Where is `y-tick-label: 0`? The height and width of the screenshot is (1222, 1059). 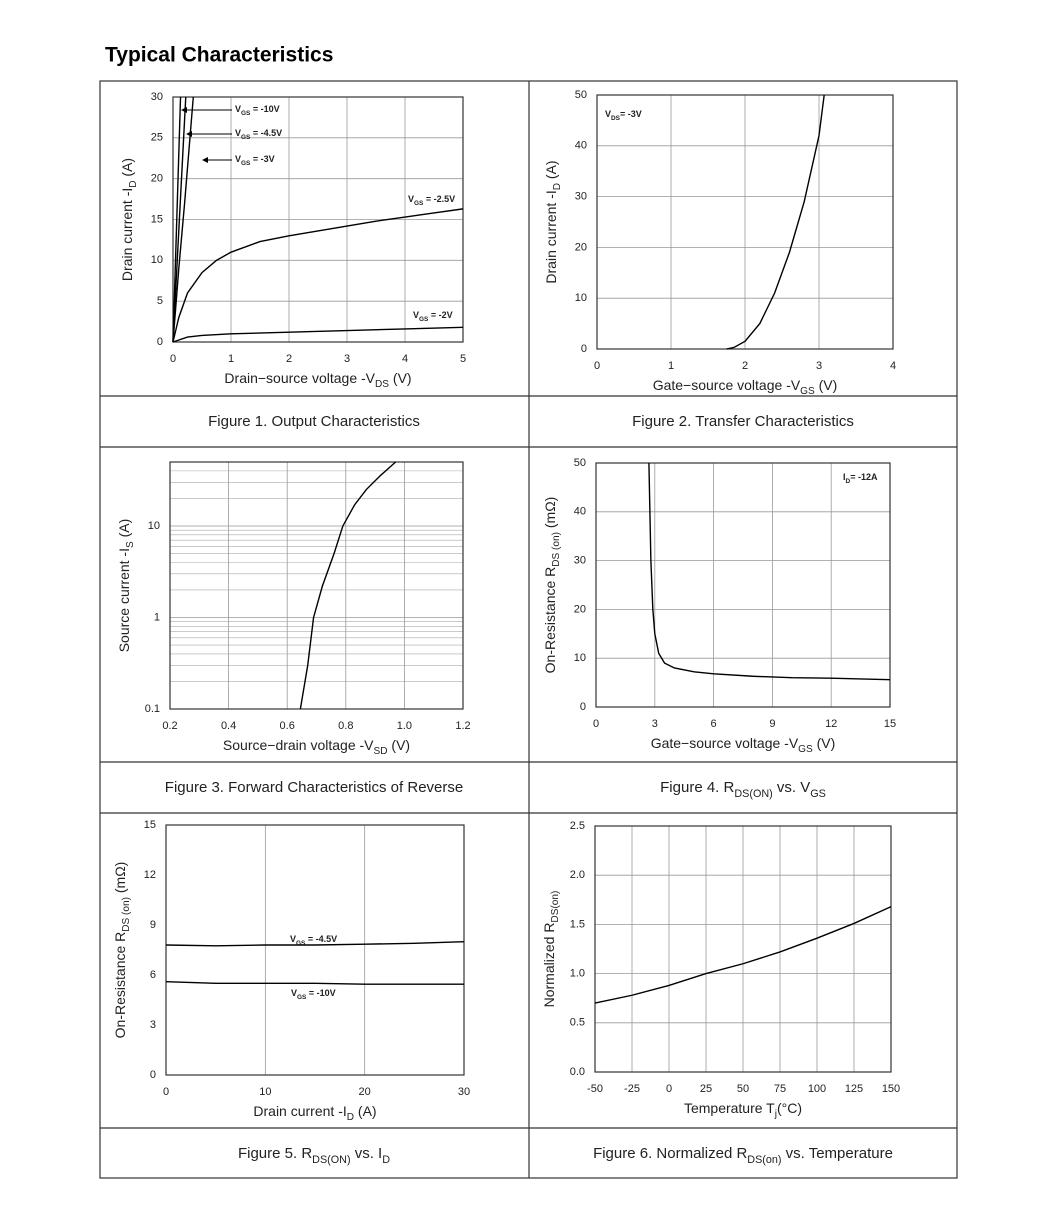 y-tick-label: 0 is located at coordinates (153, 1075).